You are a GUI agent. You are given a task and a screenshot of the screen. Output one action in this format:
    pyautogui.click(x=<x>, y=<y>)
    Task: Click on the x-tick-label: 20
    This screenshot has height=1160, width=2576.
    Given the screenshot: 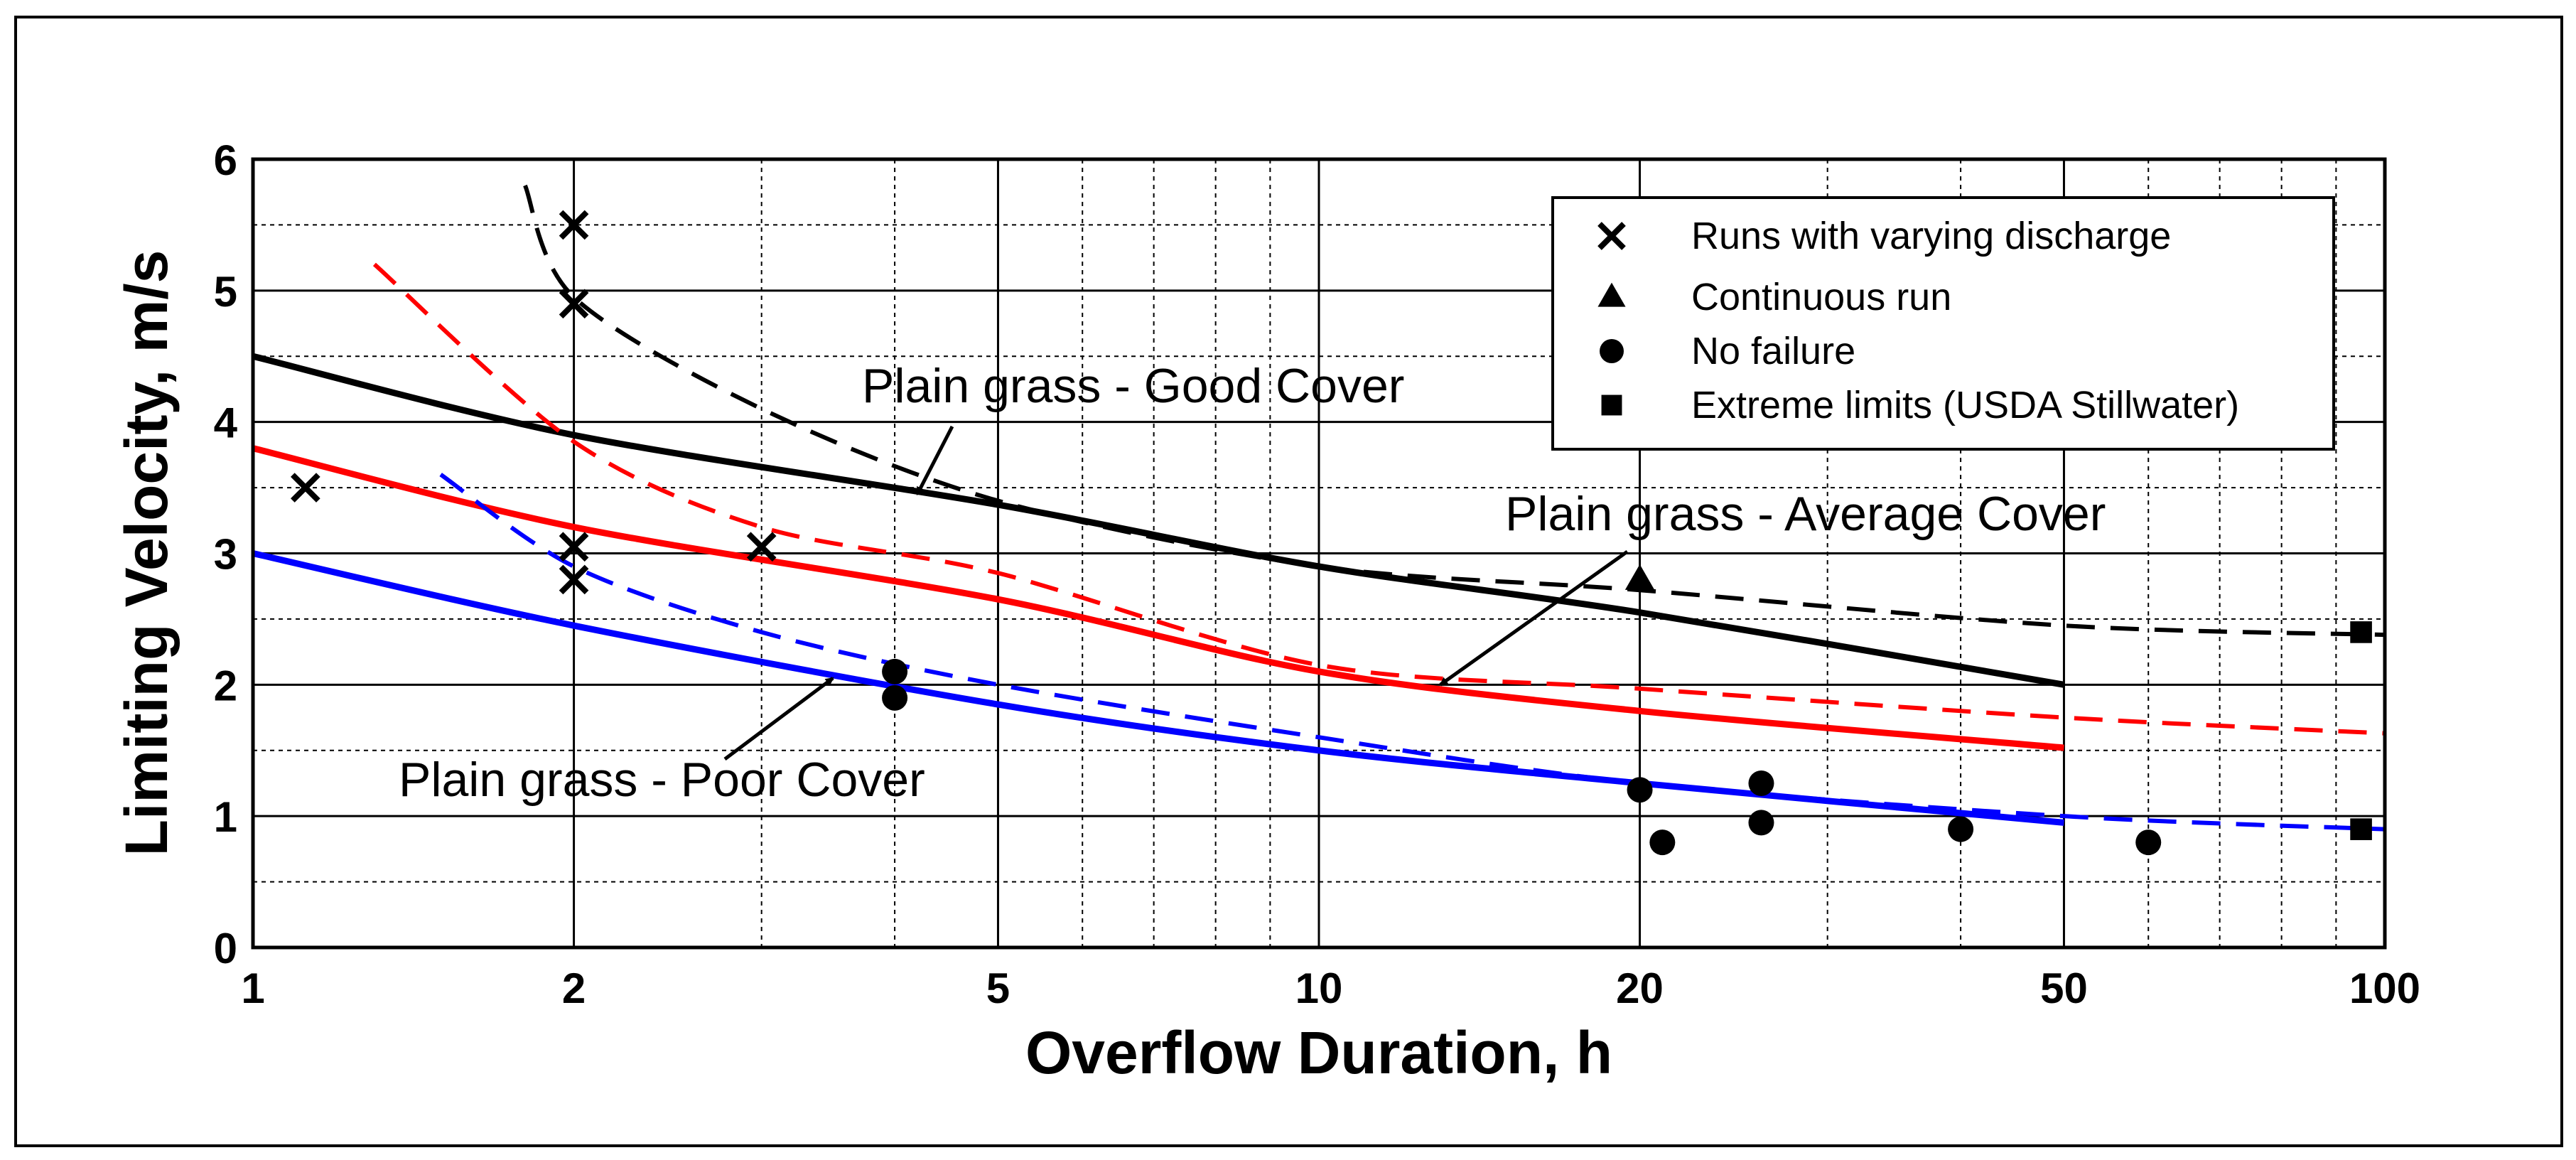 What is the action you would take?
    pyautogui.click(x=1640, y=988)
    